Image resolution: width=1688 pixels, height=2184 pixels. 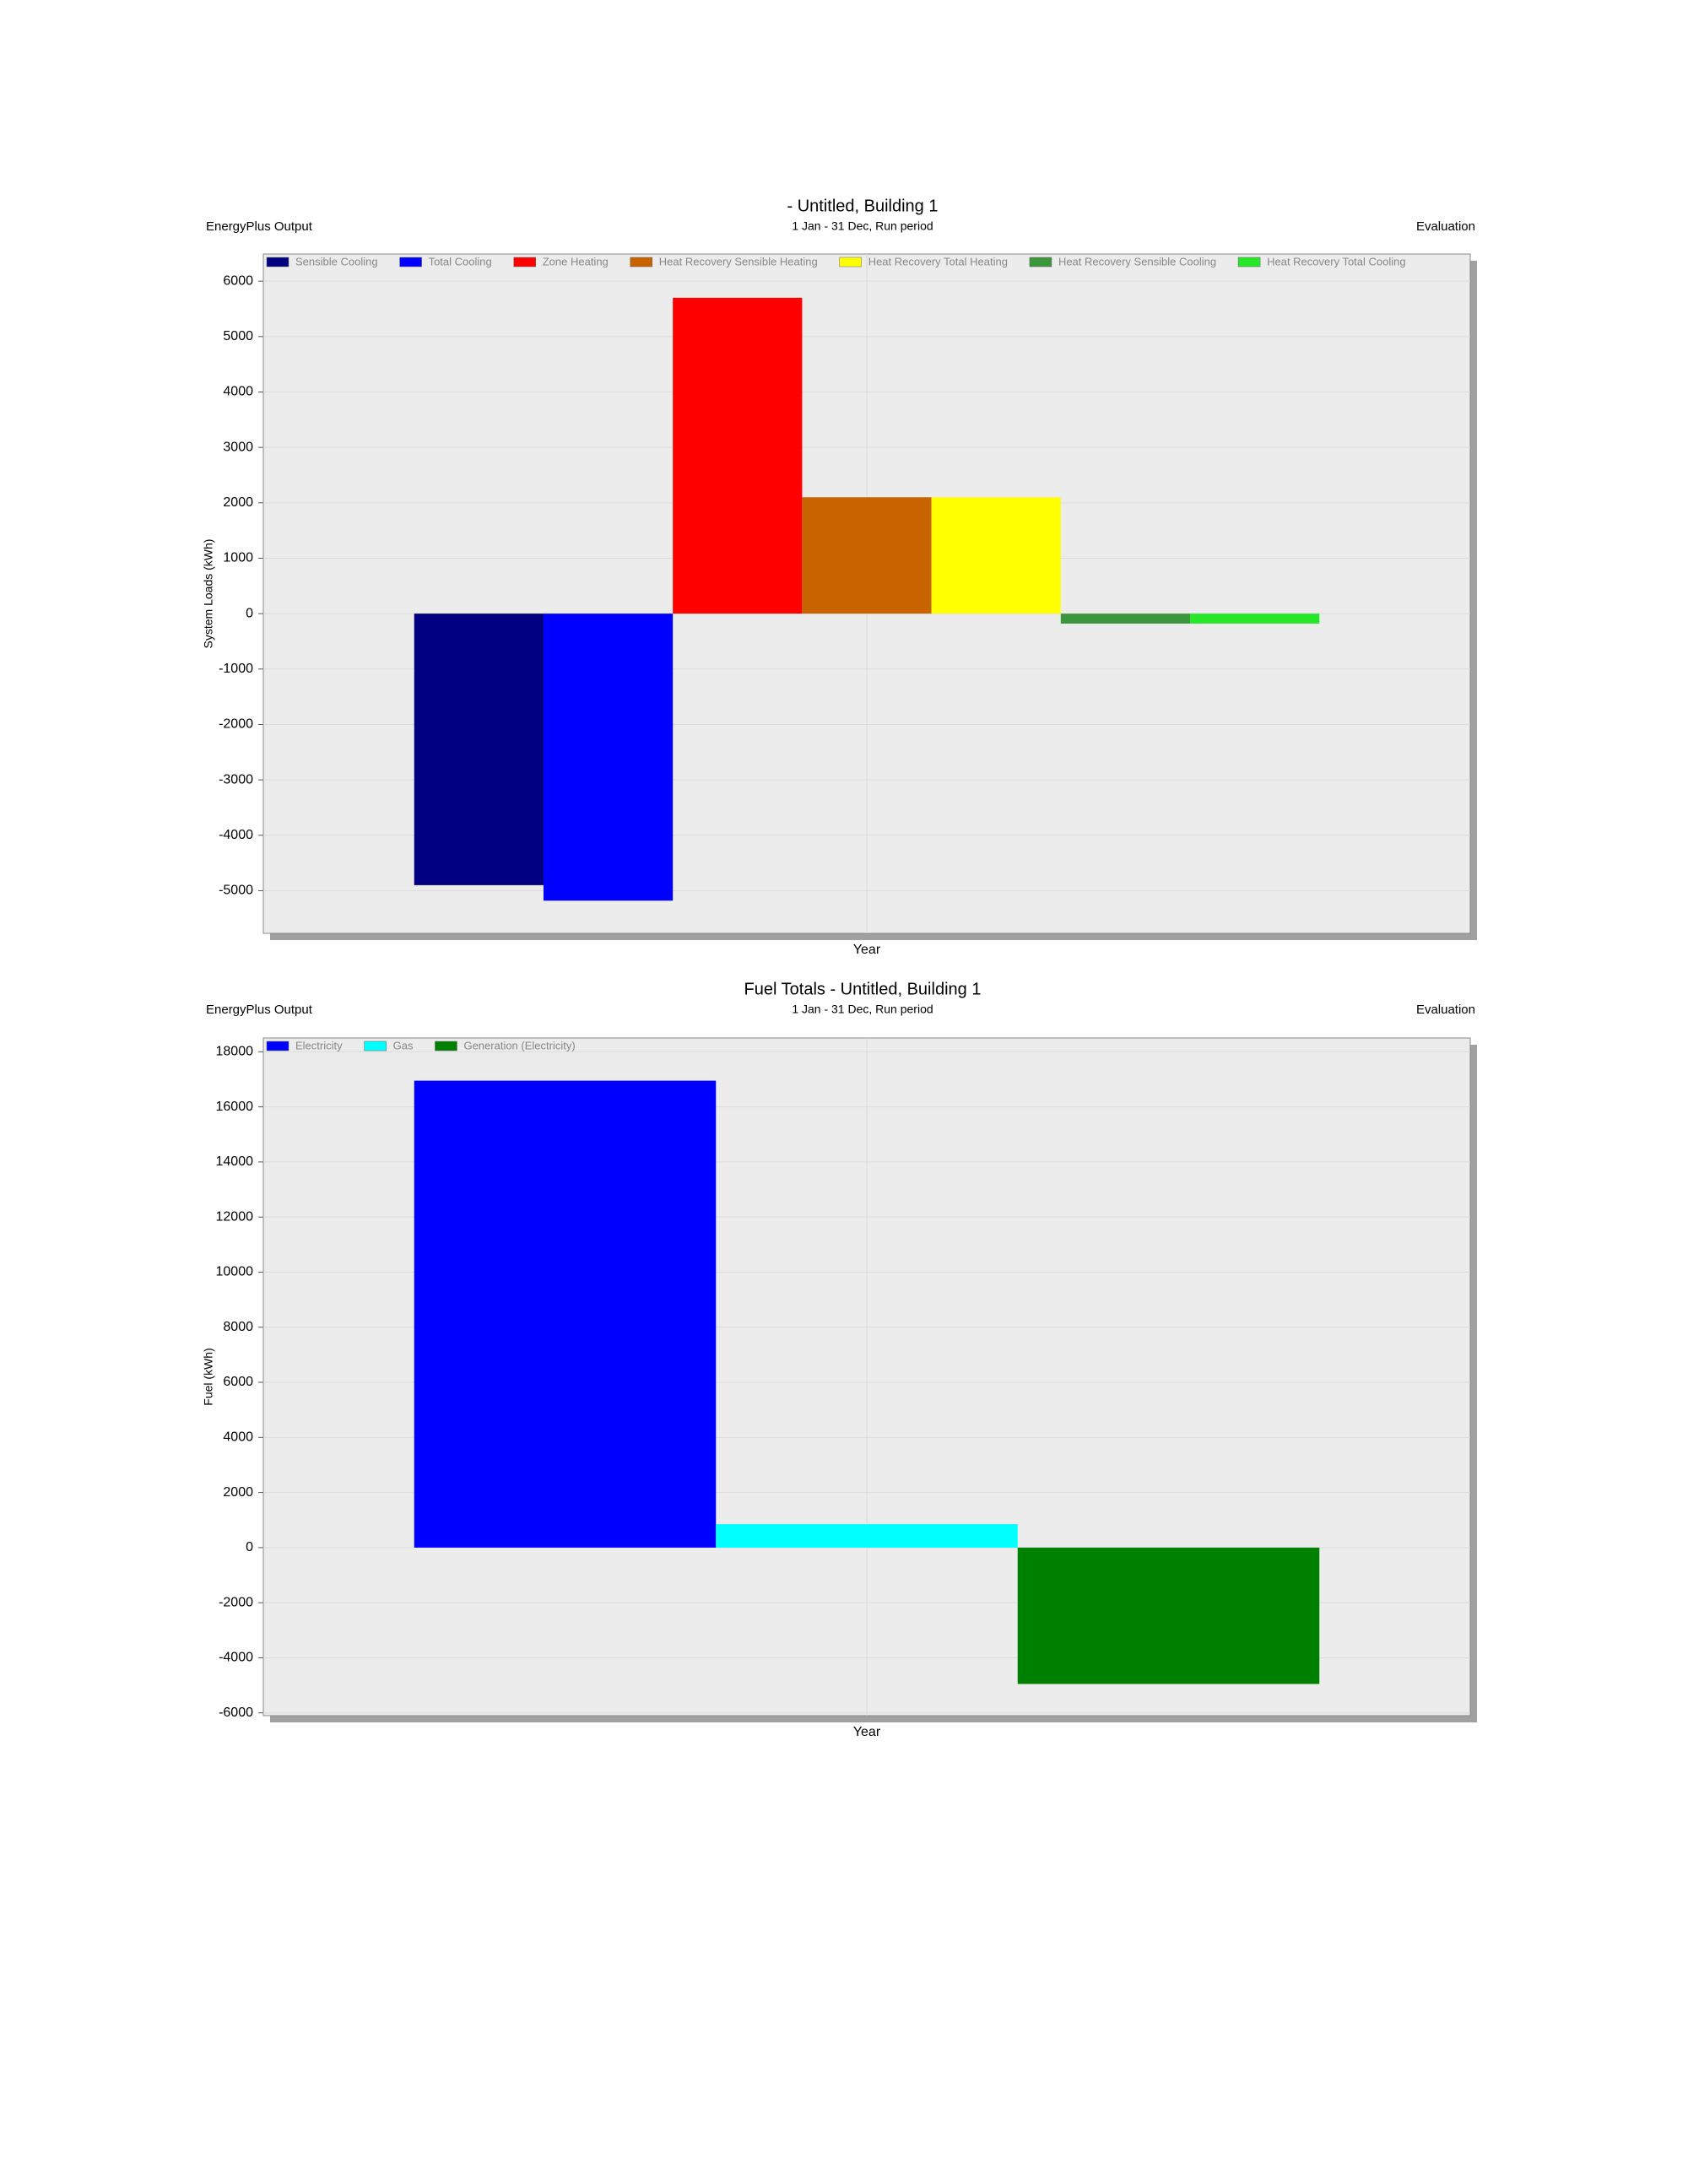 What do you see at coordinates (576, 261) in the screenshot?
I see `legend-label: Zone Heating` at bounding box center [576, 261].